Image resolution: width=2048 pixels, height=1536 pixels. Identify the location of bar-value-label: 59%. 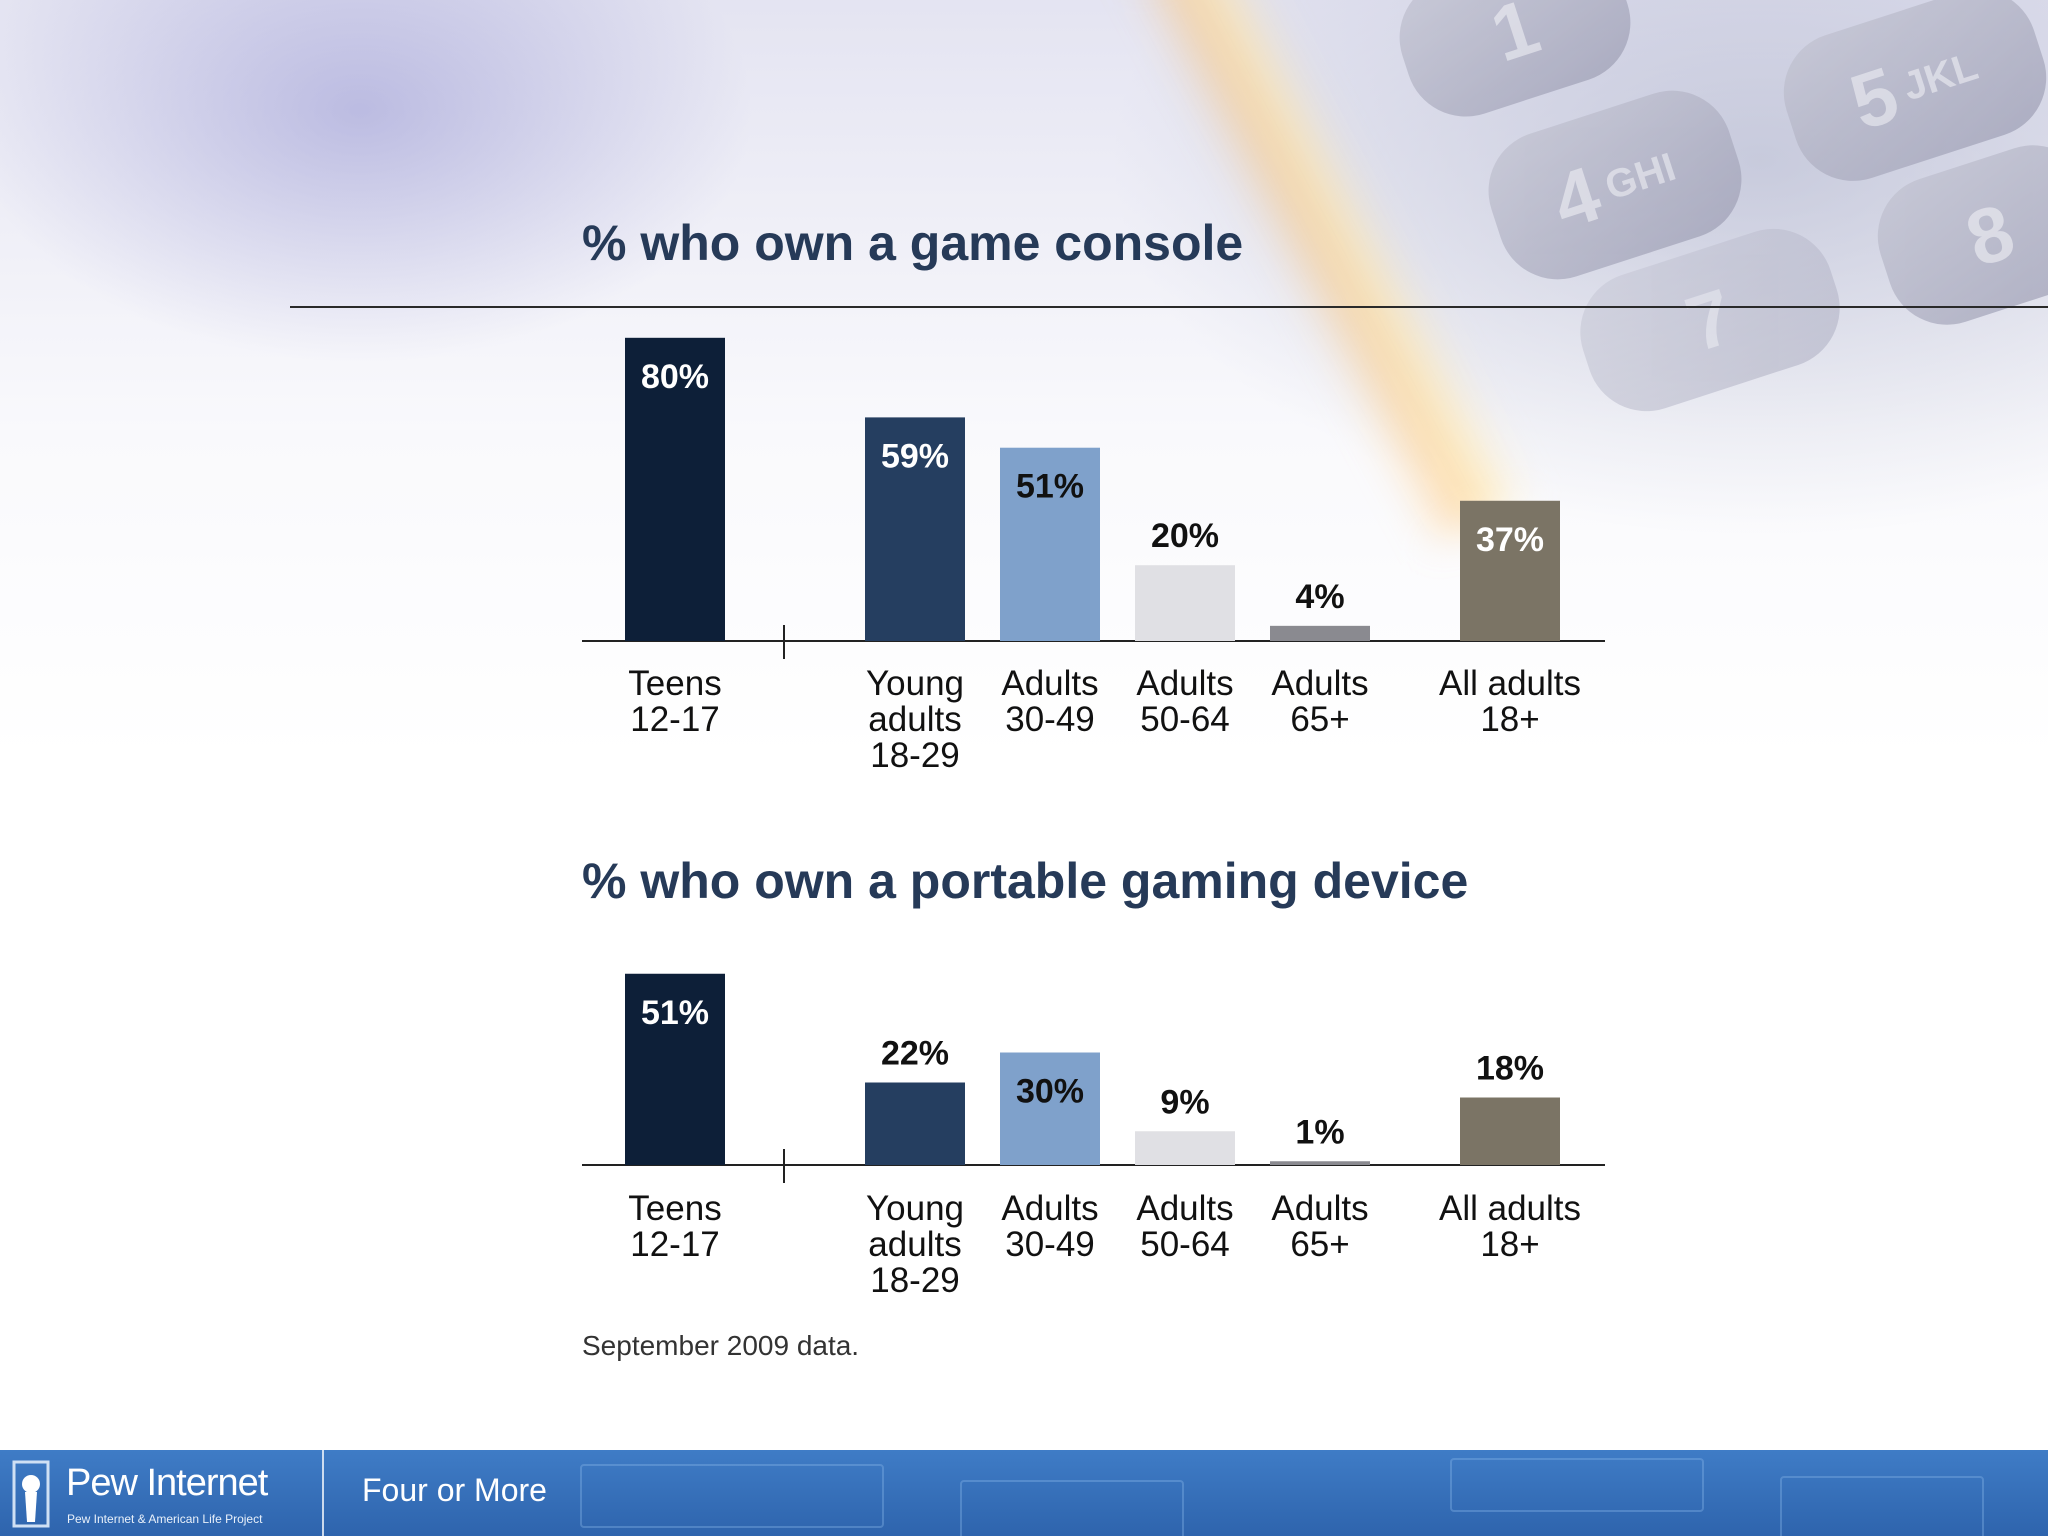
(915, 456).